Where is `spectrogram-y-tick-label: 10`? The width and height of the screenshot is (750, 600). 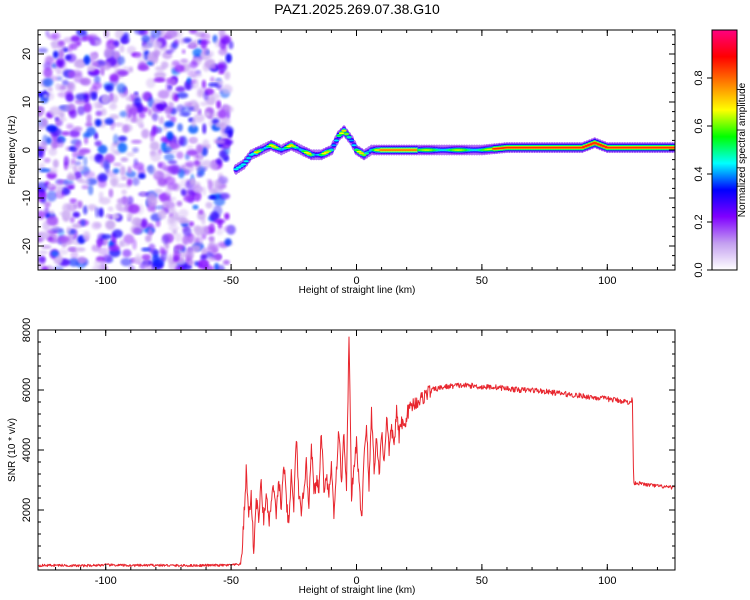
spectrogram-y-tick-label: 10 is located at coordinates (27, 102).